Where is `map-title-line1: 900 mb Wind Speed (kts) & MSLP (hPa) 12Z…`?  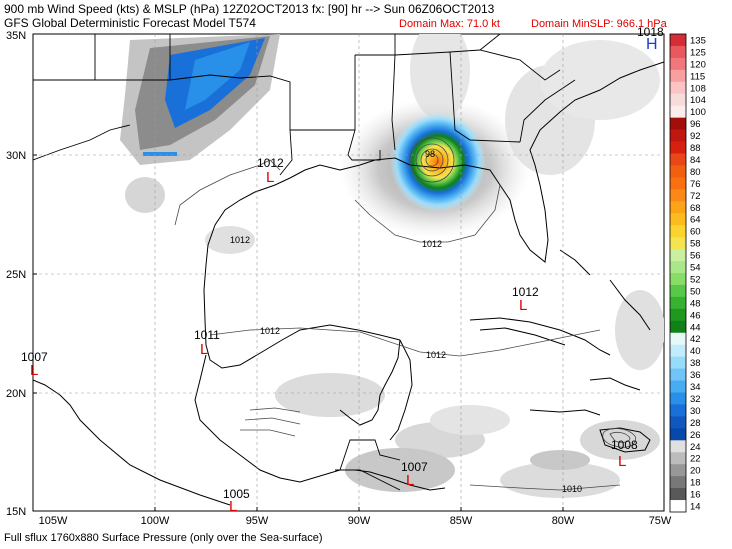 map-title-line1: 900 mb Wind Speed (kts) & MSLP (hPa) 12Z… is located at coordinates (249, 9).